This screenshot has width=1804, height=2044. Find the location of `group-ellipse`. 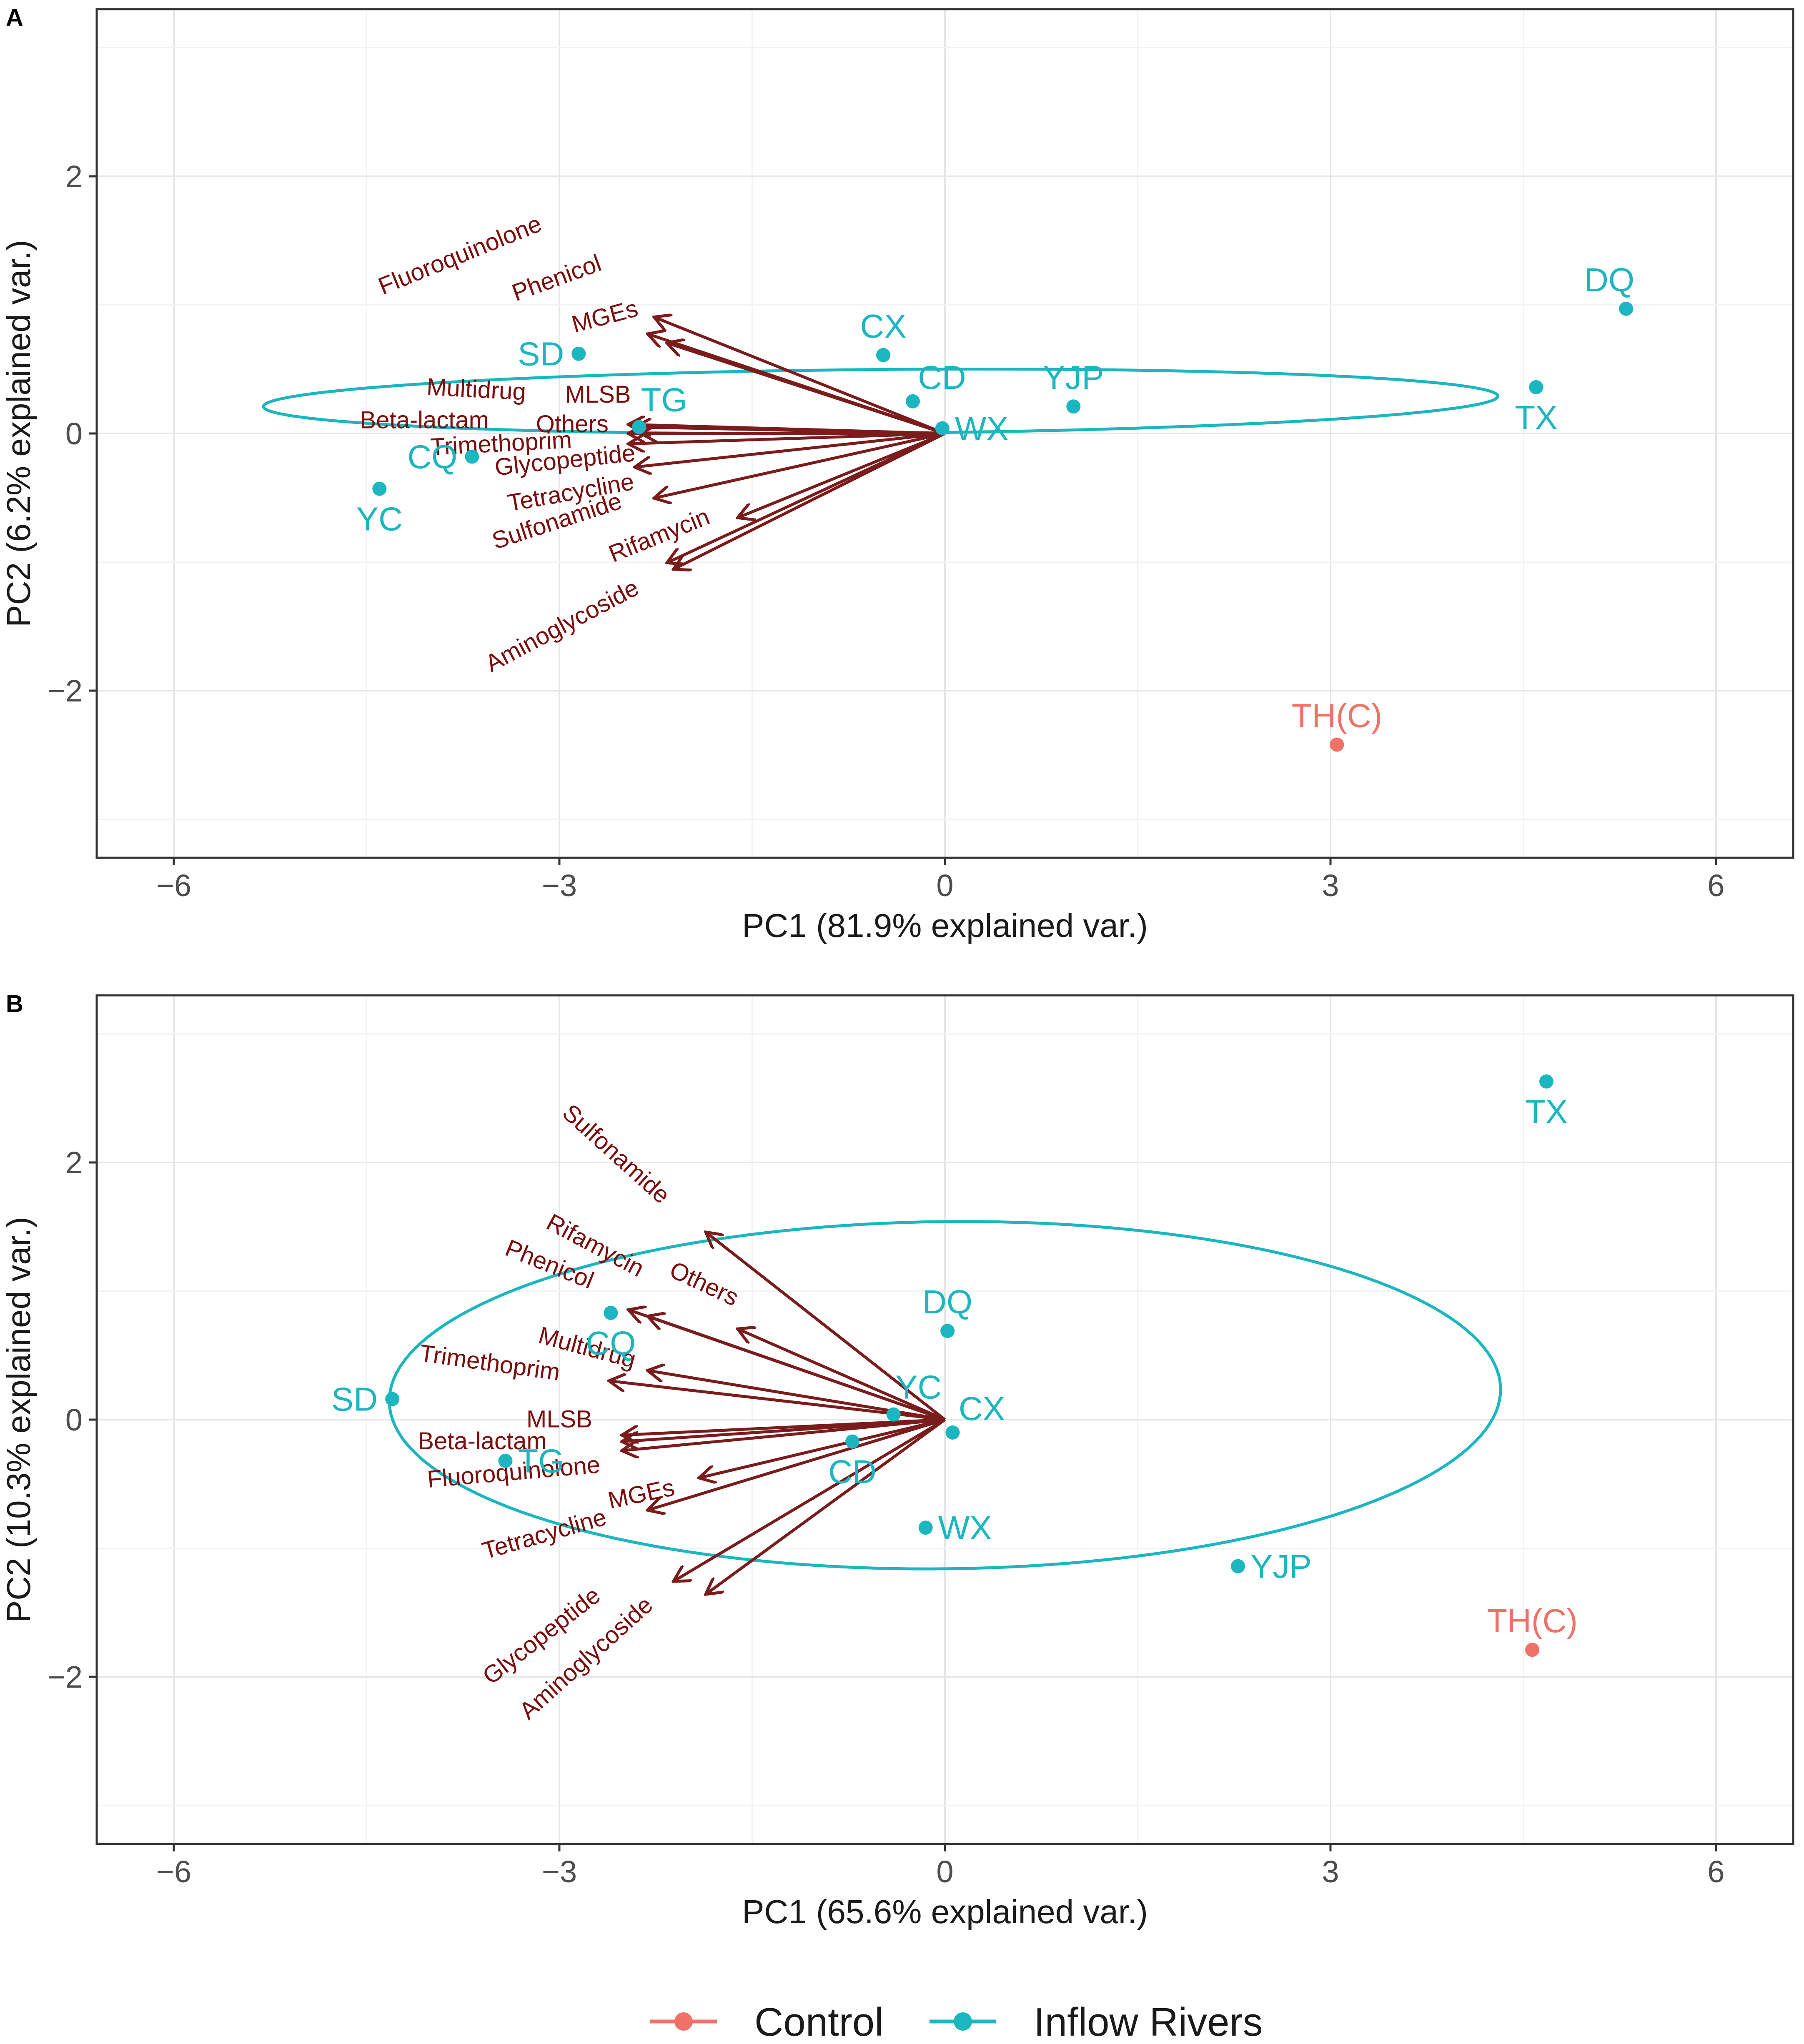

group-ellipse is located at coordinates (881, 402).